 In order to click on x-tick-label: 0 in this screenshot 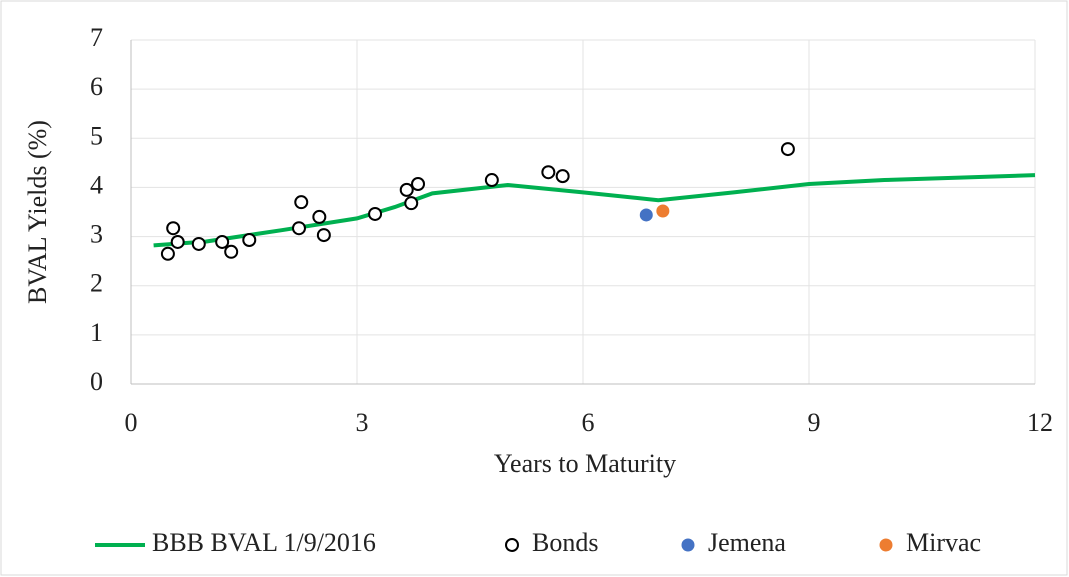, I will do `click(131, 422)`.